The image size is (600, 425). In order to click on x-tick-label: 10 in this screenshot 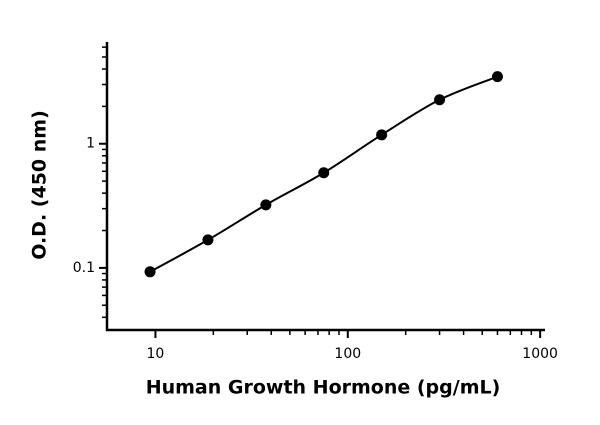, I will do `click(156, 354)`.